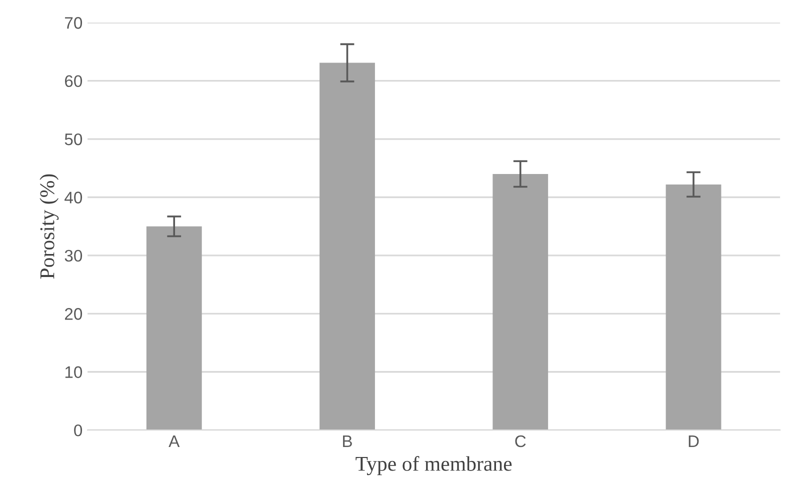  Describe the element at coordinates (49, 226) in the screenshot. I see `y-axis-title: Porosity (%)` at that location.